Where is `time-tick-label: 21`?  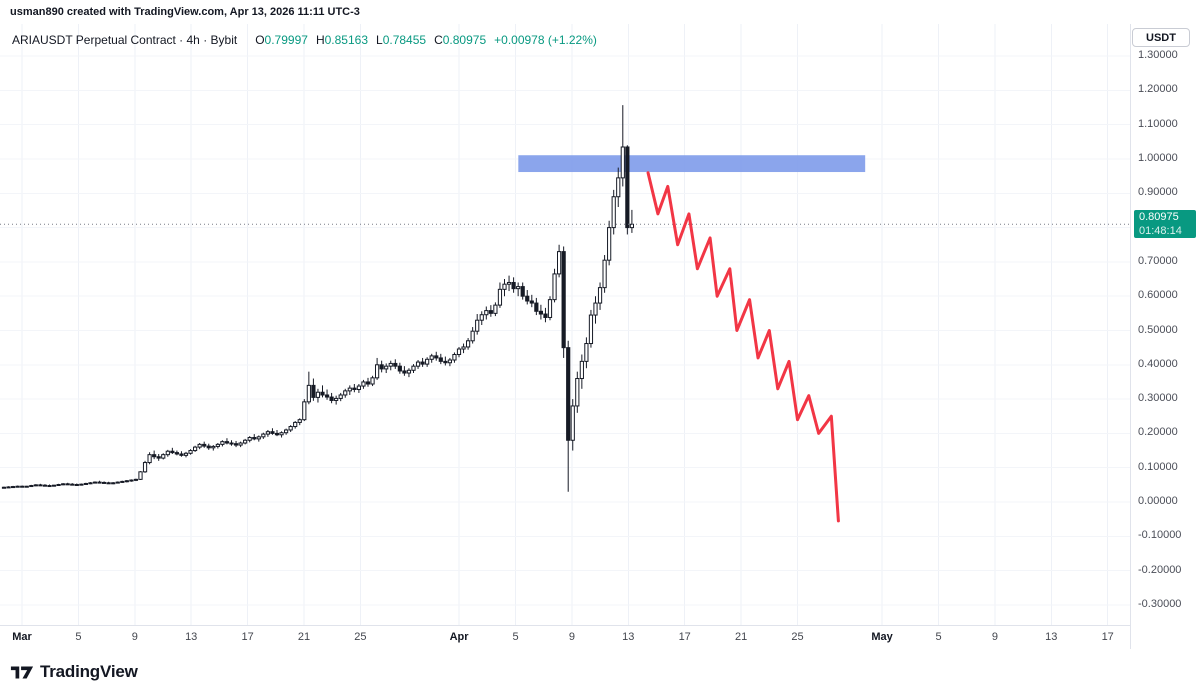 time-tick-label: 21 is located at coordinates (304, 637).